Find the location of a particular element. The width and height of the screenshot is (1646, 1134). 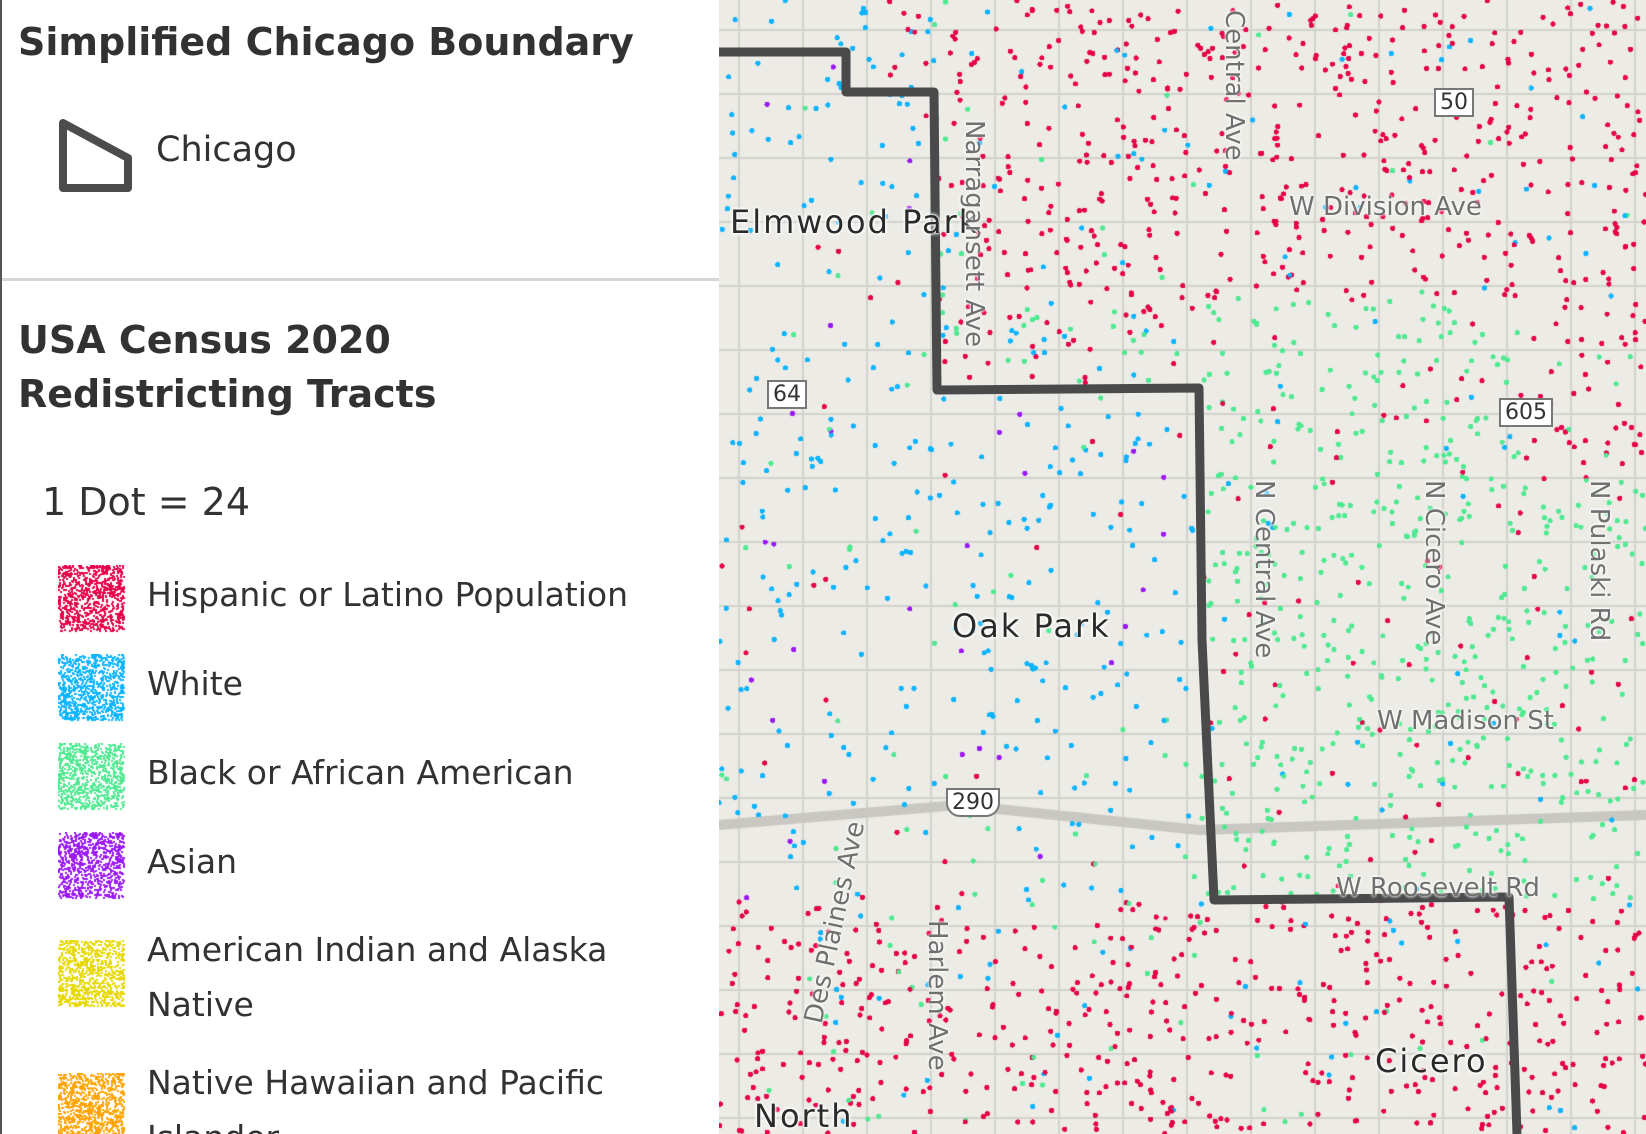

layer-divider is located at coordinates (360, 279).